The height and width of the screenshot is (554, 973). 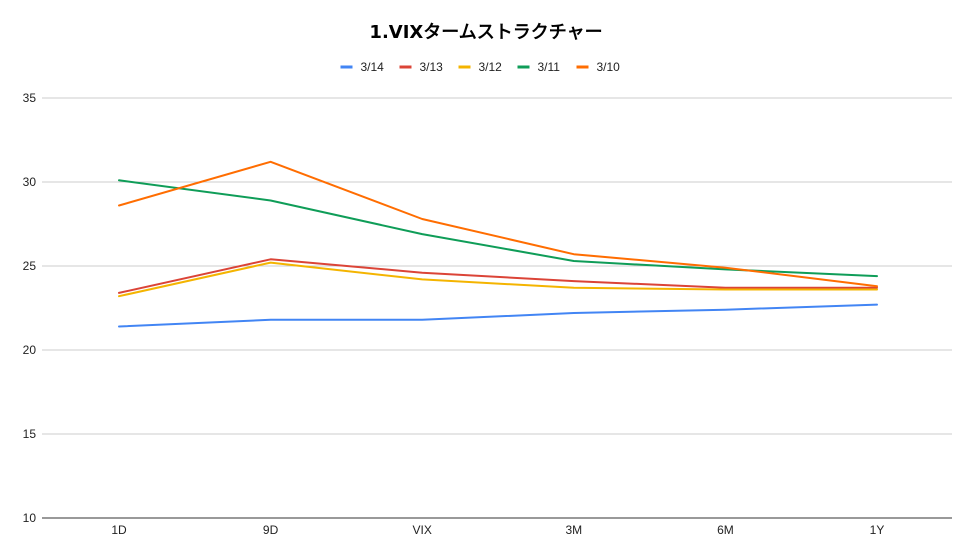 I want to click on x-tick-label: 1D, so click(x=119, y=530).